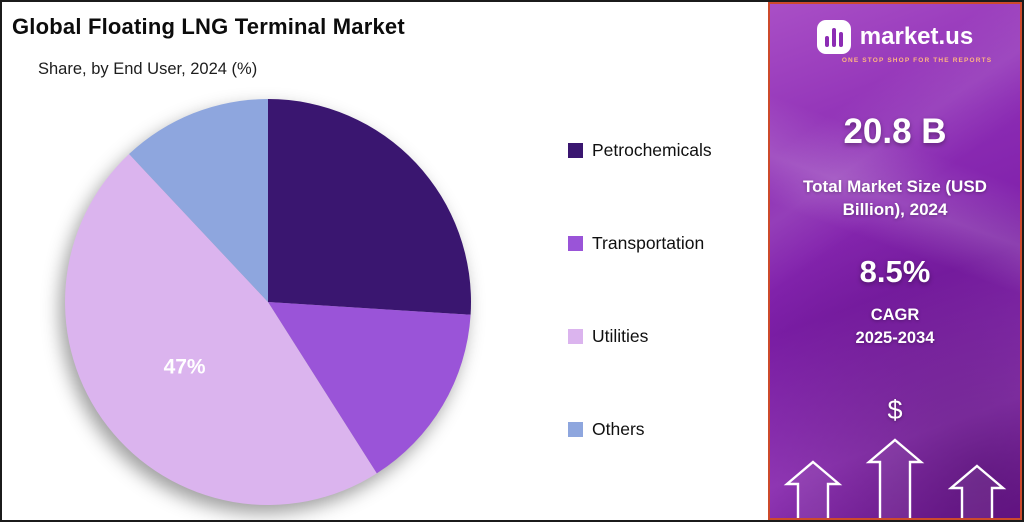  What do you see at coordinates (185, 367) in the screenshot?
I see `pie-annotation: 47%` at bounding box center [185, 367].